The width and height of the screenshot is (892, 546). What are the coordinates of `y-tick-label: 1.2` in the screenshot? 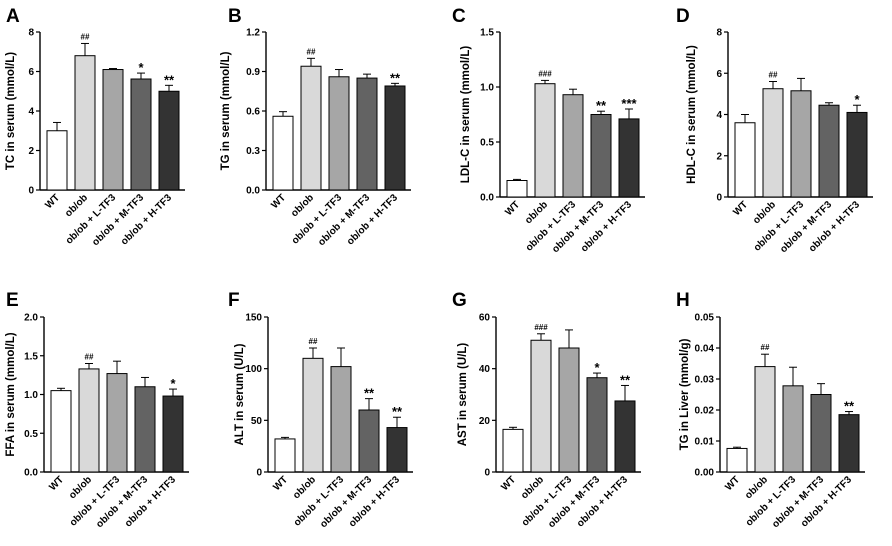 It's located at (253, 33).